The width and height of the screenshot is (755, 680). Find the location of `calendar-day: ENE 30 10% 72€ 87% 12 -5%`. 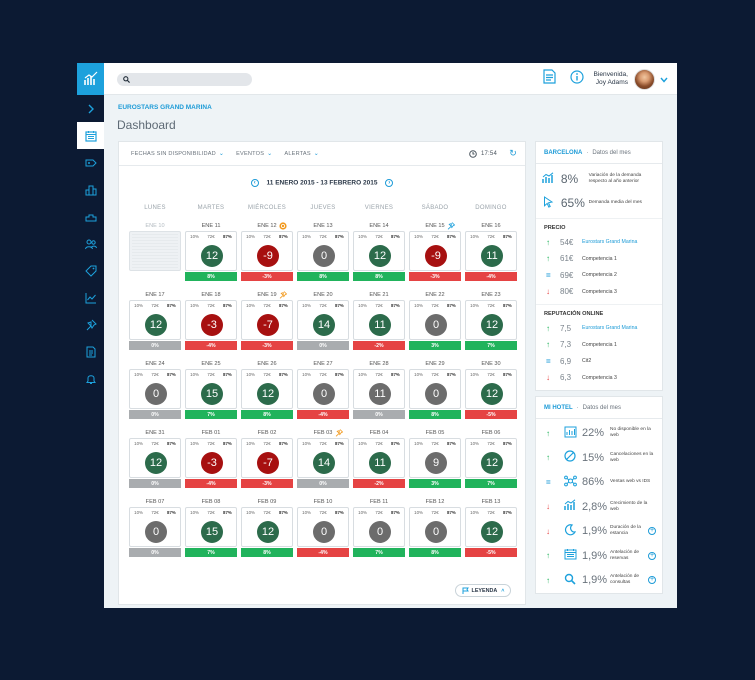

calendar-day: ENE 30 10% 72€ 87% 12 -5% is located at coordinates (491, 395).